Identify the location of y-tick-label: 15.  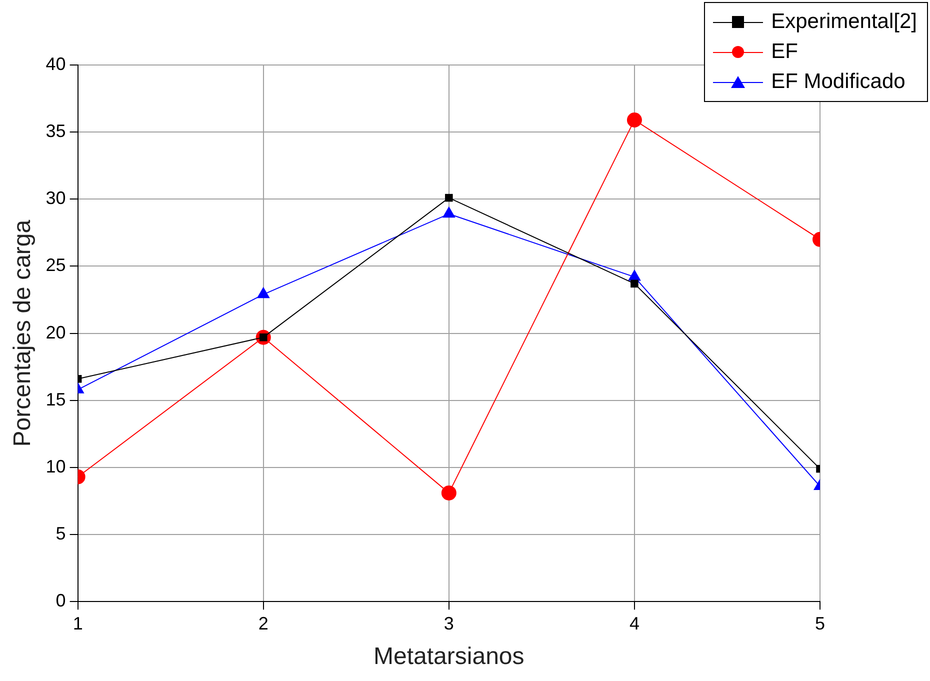
(56, 399).